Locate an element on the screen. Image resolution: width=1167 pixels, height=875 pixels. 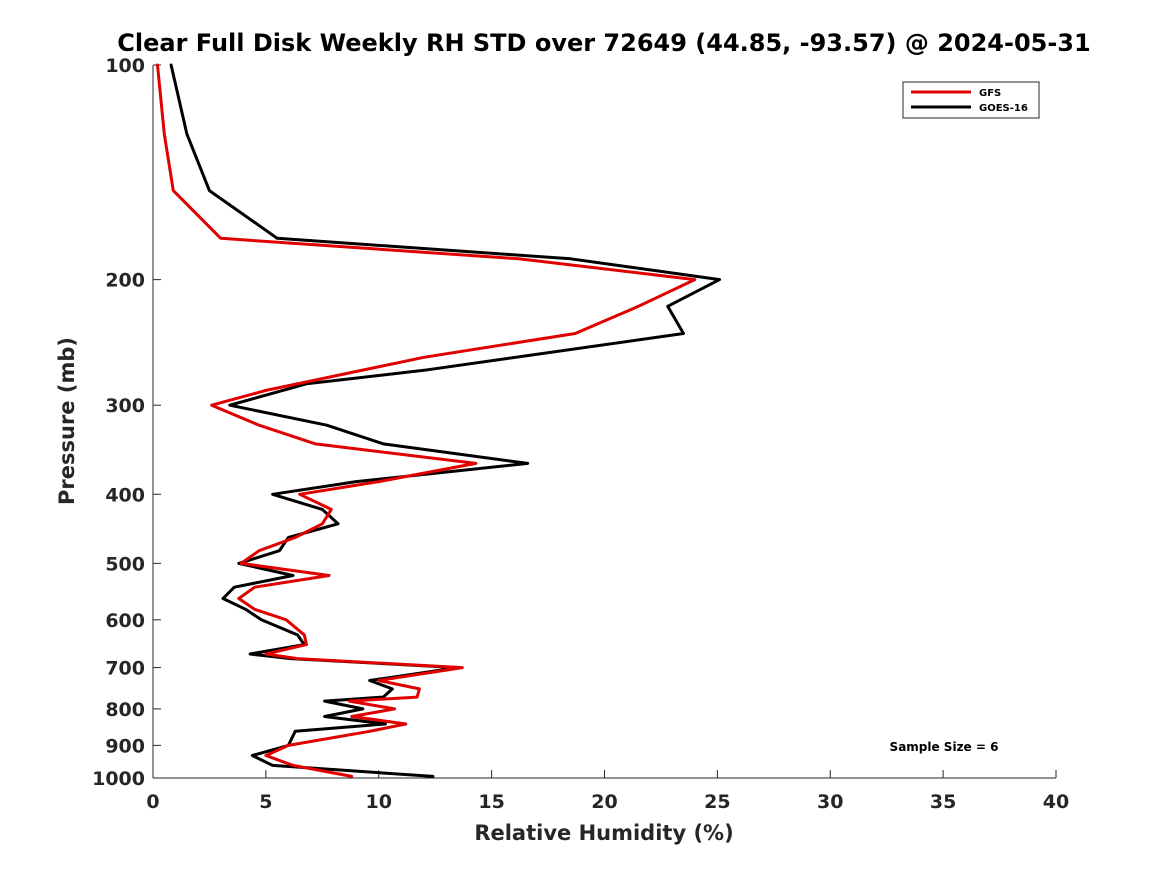
x-tick-label: 40 is located at coordinates (1056, 802).